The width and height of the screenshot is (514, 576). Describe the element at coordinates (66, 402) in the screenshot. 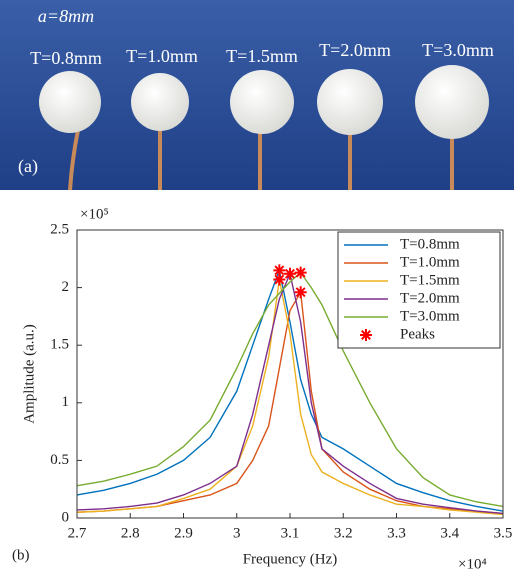

I see `y-tick-label: 1` at that location.